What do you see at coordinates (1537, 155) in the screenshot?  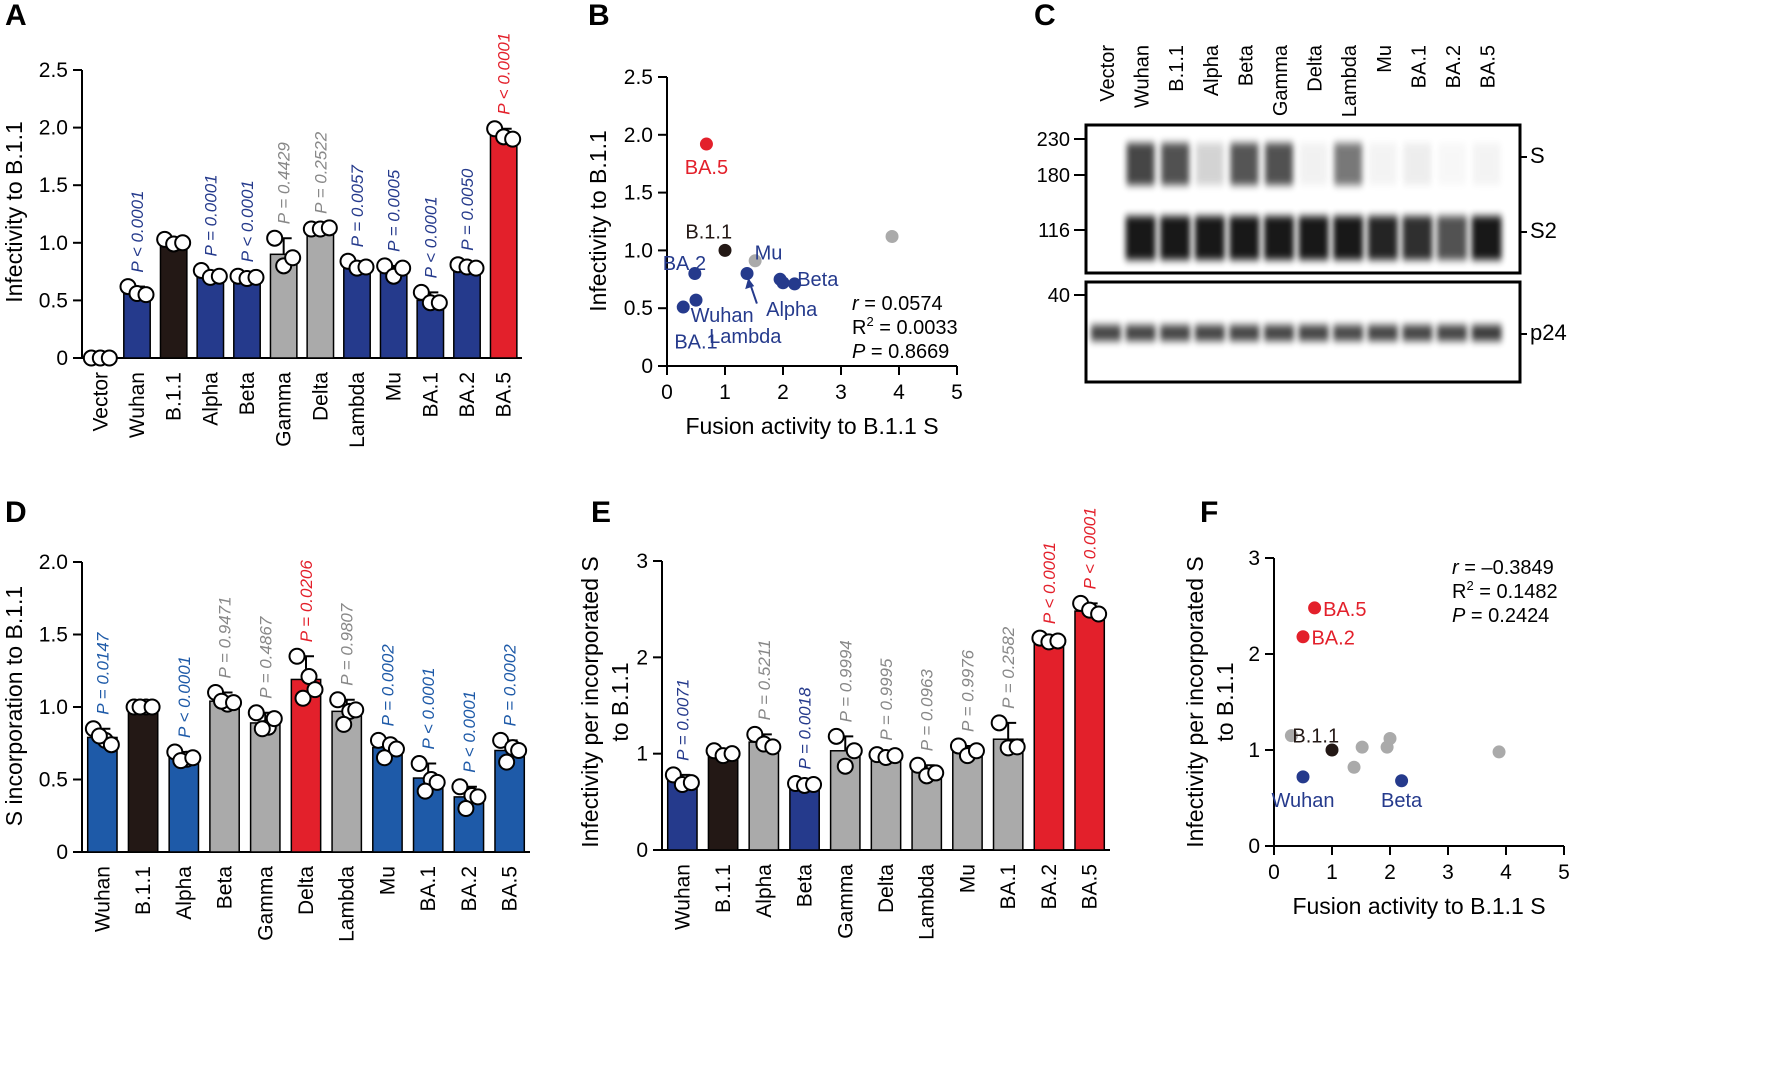 I see `band-label: S` at bounding box center [1537, 155].